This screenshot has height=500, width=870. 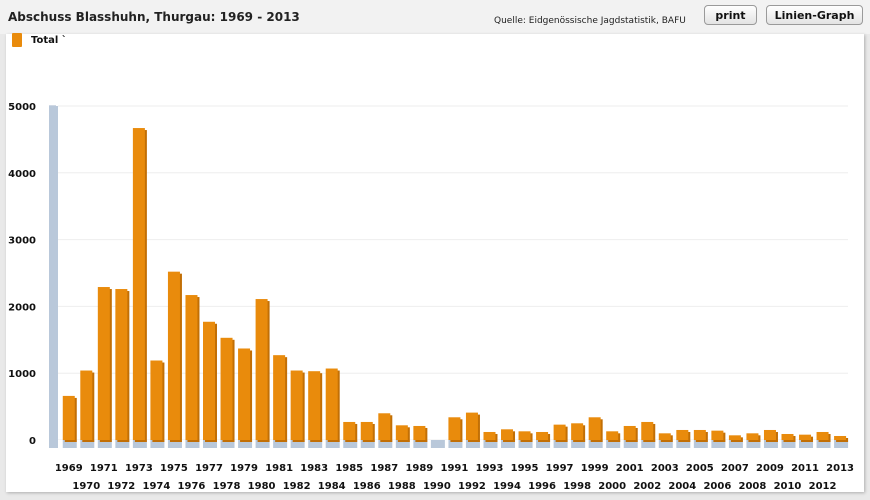 What do you see at coordinates (104, 468) in the screenshot?
I see `x-tick-label: 1971` at bounding box center [104, 468].